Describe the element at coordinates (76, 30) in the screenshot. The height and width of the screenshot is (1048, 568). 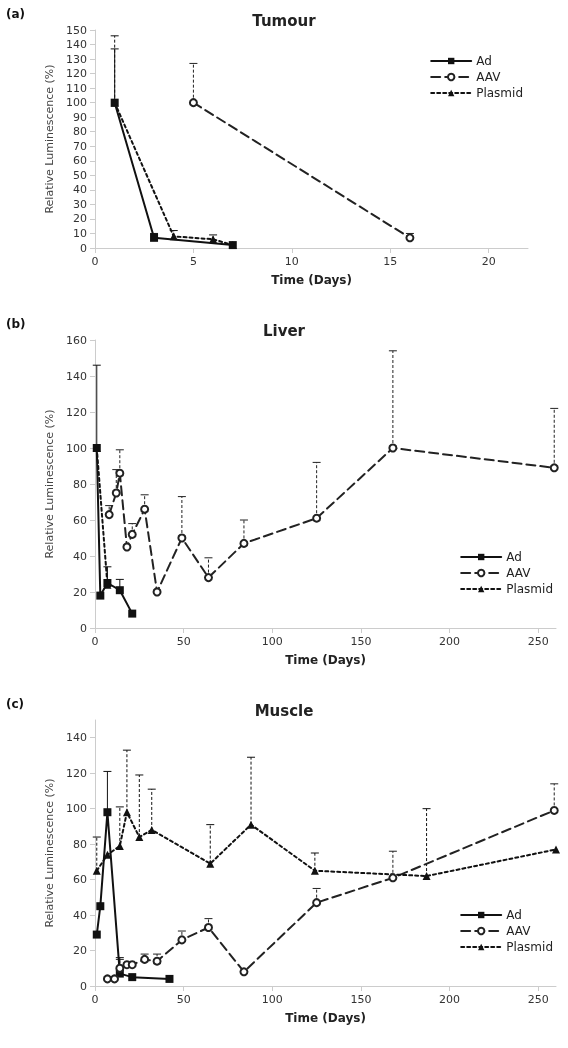
I see `y-tick-label: 150` at that location.